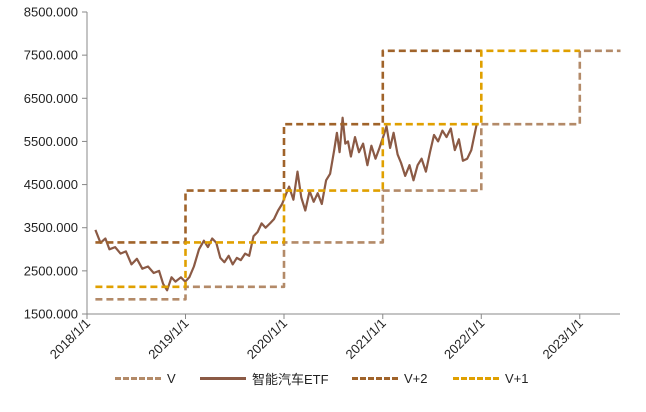 The image size is (646, 412). What do you see at coordinates (51, 141) in the screenshot?
I see `y-tick-label: 5500.000` at bounding box center [51, 141].